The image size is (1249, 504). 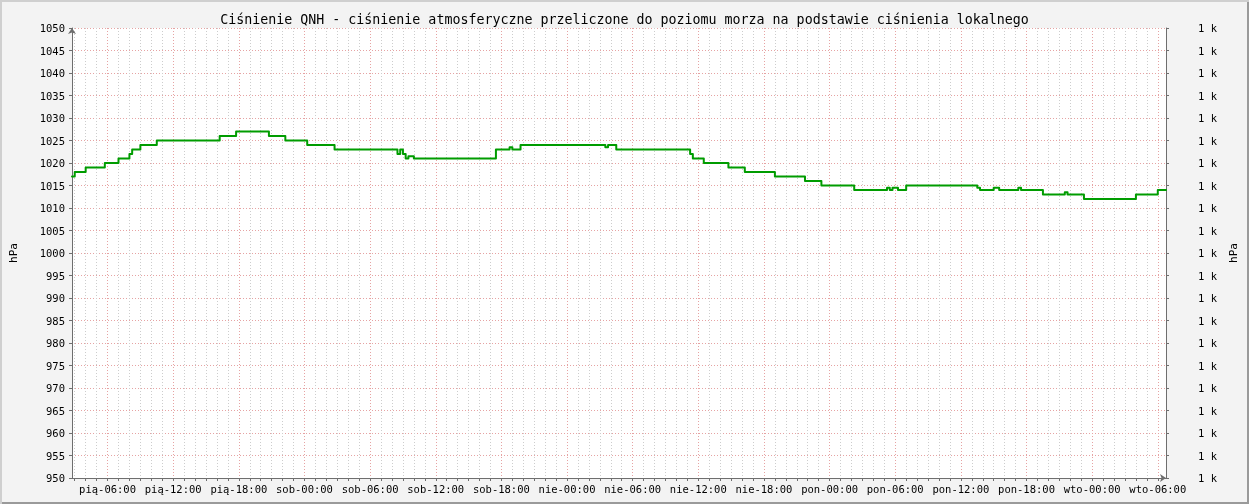 What do you see at coordinates (55, 365) in the screenshot?
I see `y-tick-label: 975` at bounding box center [55, 365].